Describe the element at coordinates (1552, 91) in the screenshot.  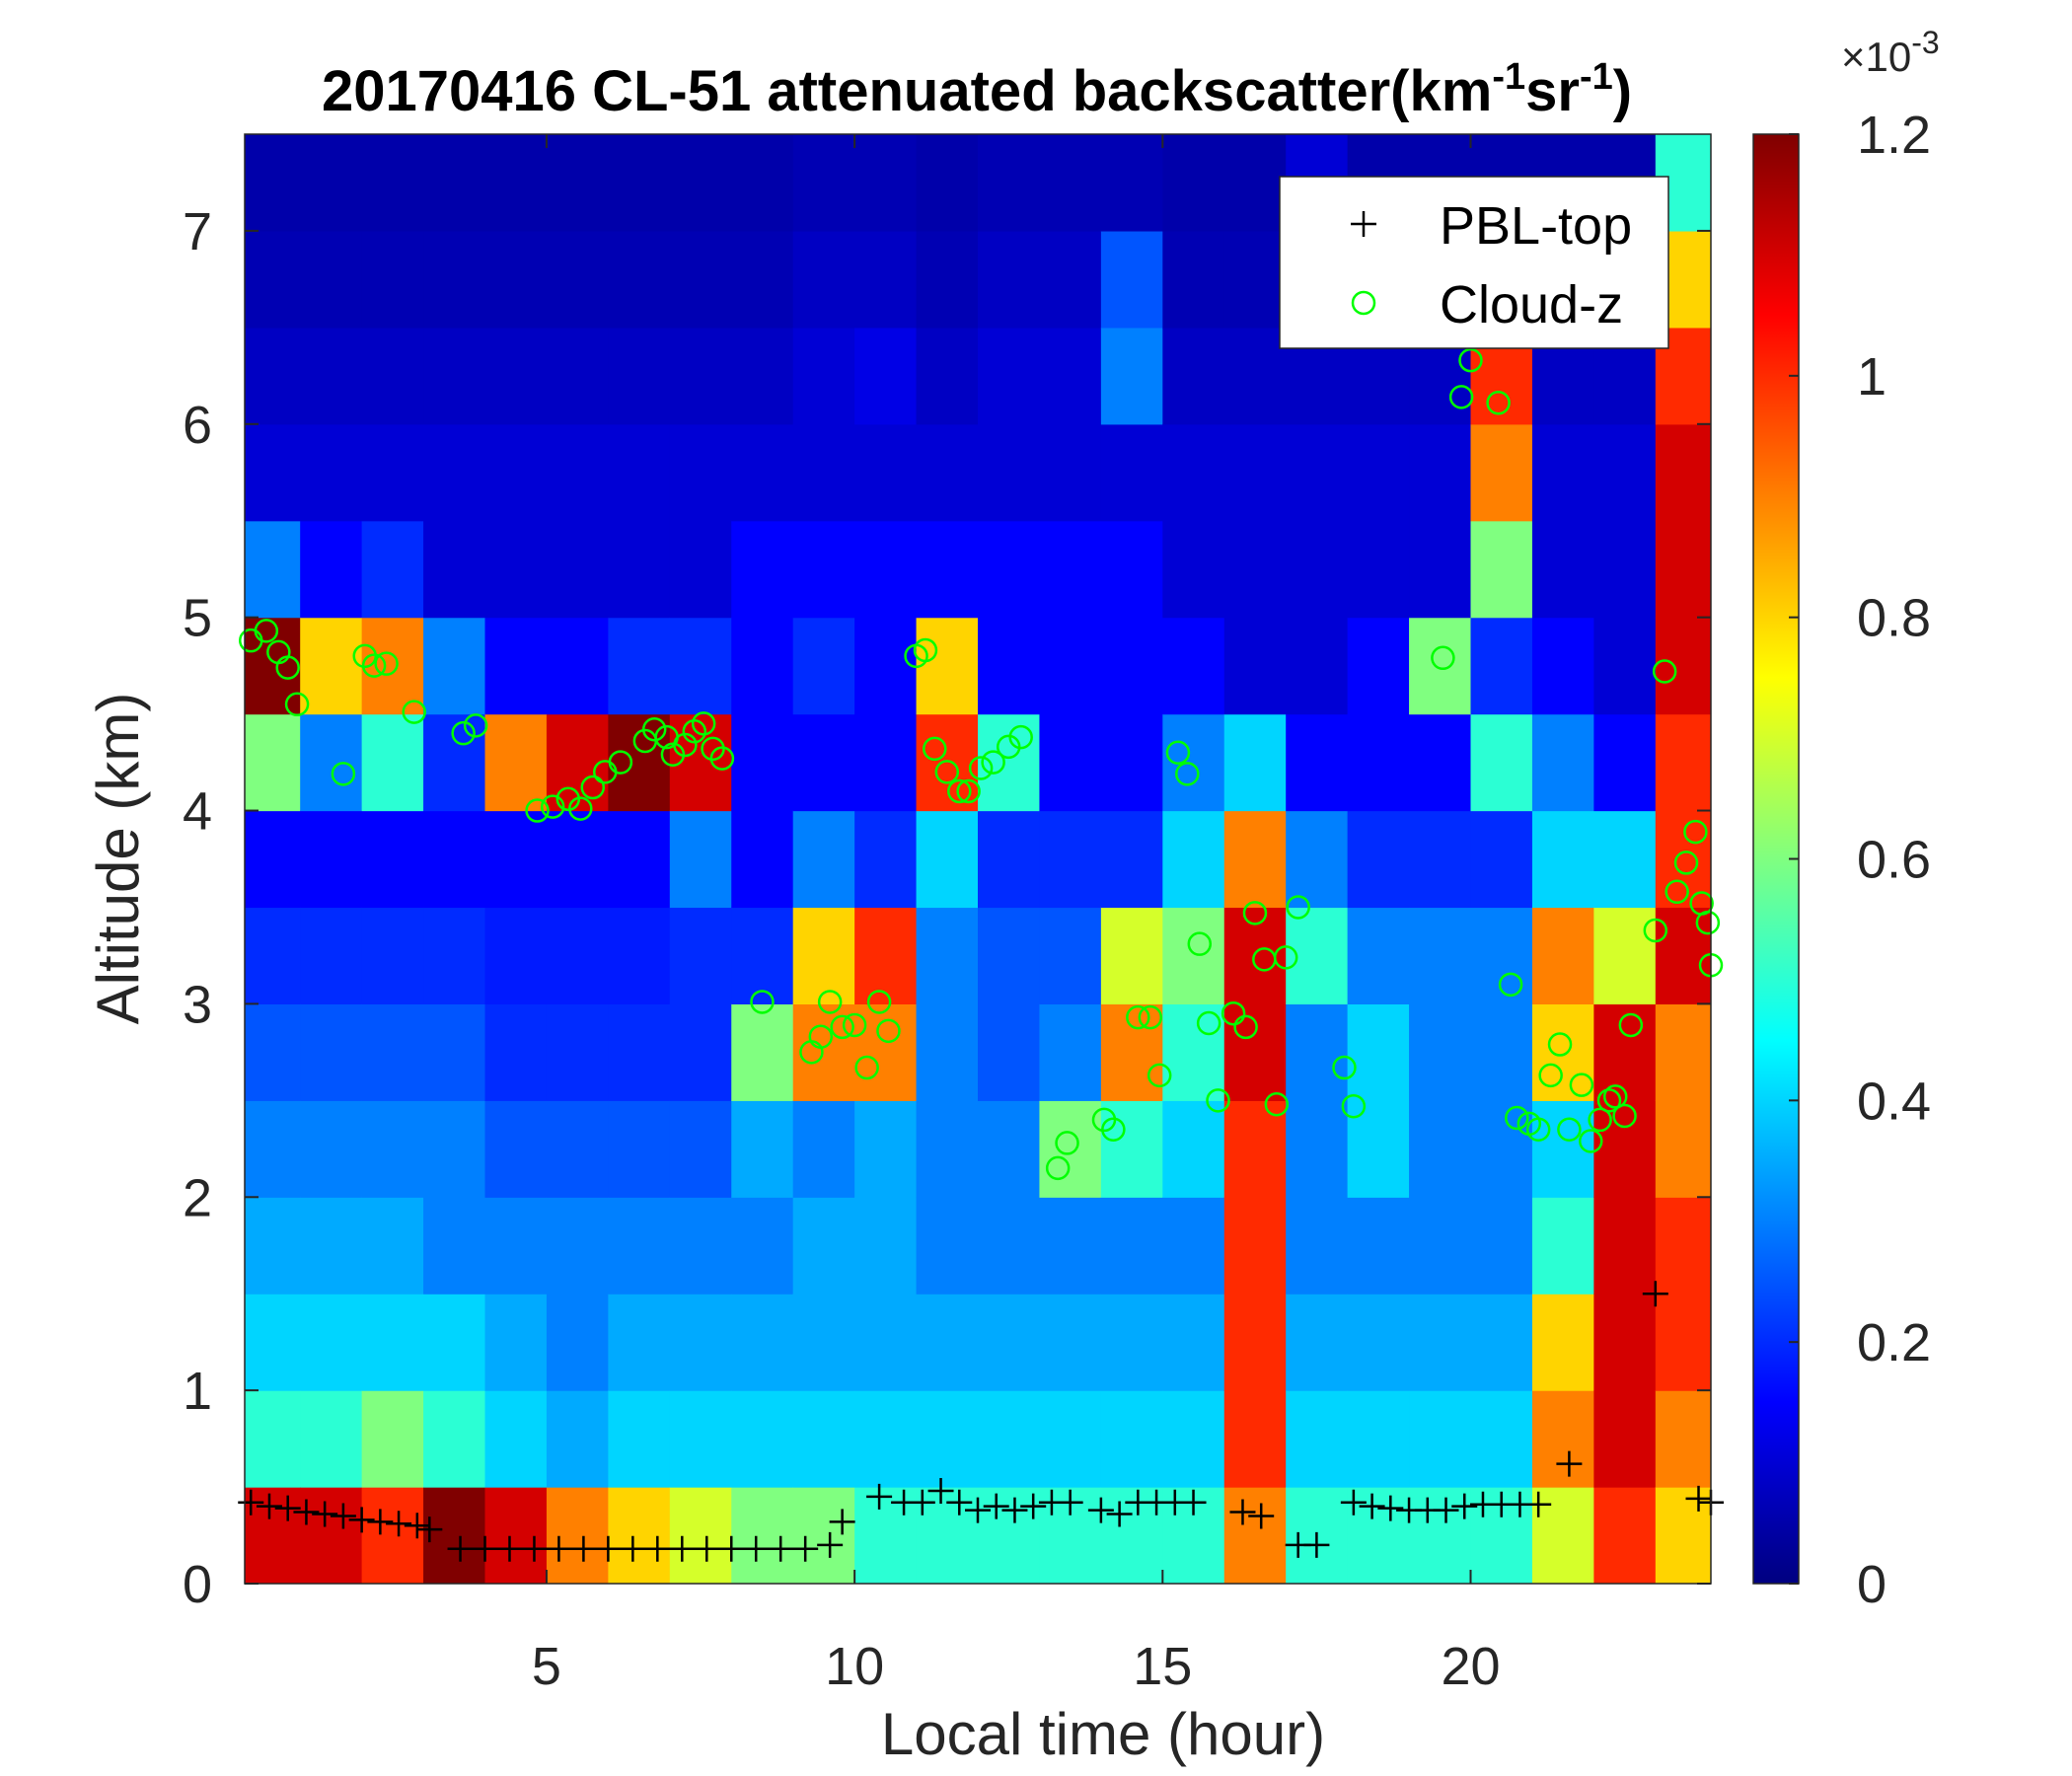
I see `title-part: sr` at that location.